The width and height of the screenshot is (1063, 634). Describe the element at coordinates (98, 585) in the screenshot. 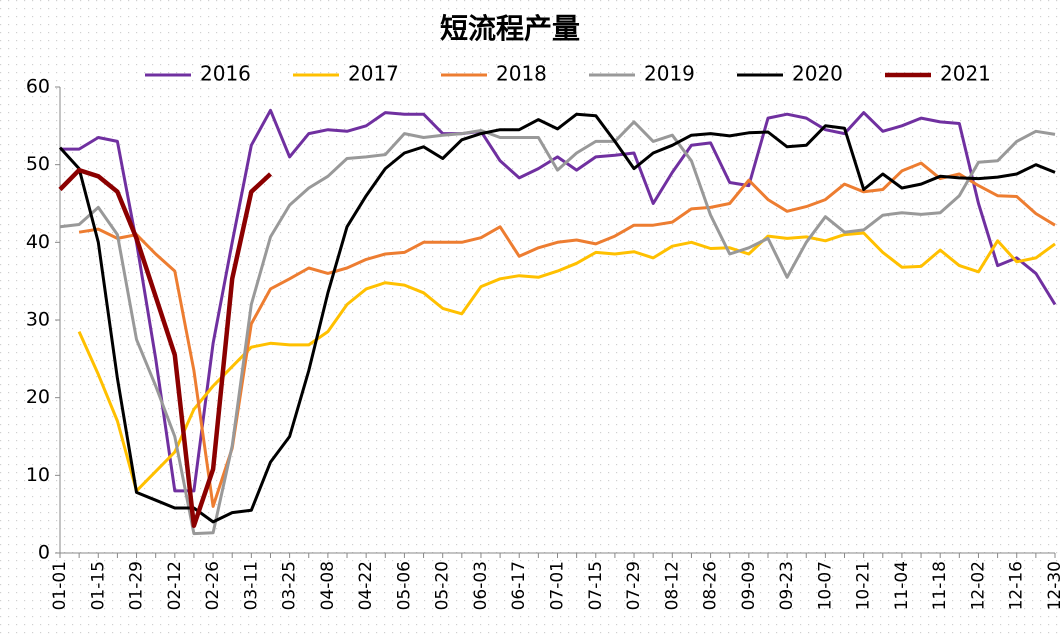

I see `x-tick-label: 01-15` at that location.